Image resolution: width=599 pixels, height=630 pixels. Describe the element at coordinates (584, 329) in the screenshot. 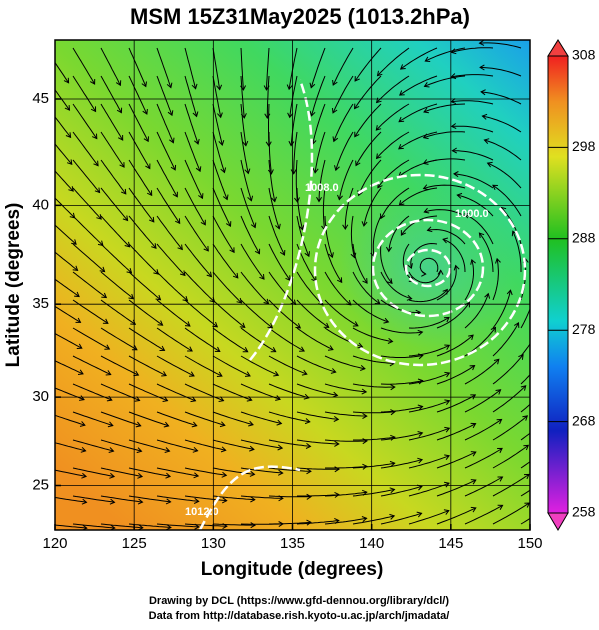

I see `colorbar-tick-label: 278` at that location.